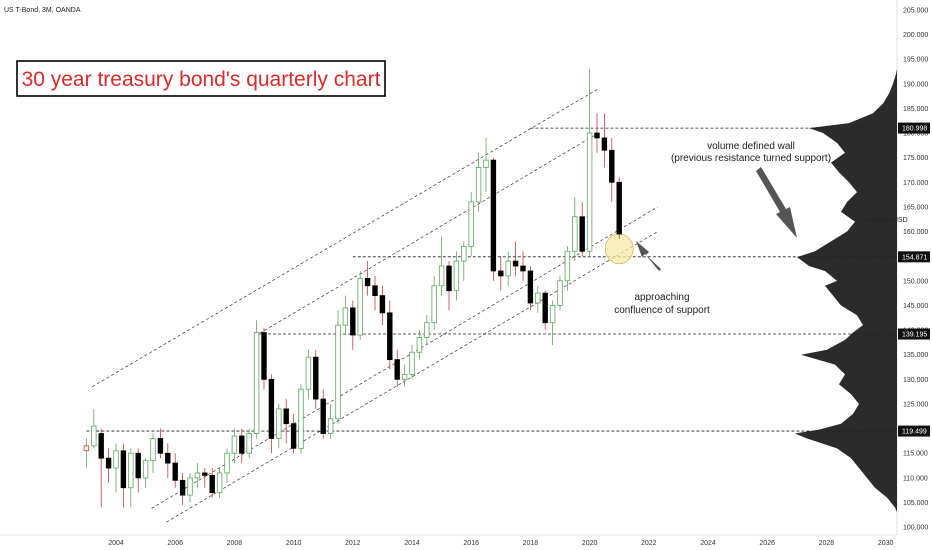  What do you see at coordinates (915, 60) in the screenshot?
I see `price-tick-19: 195.000` at bounding box center [915, 60].